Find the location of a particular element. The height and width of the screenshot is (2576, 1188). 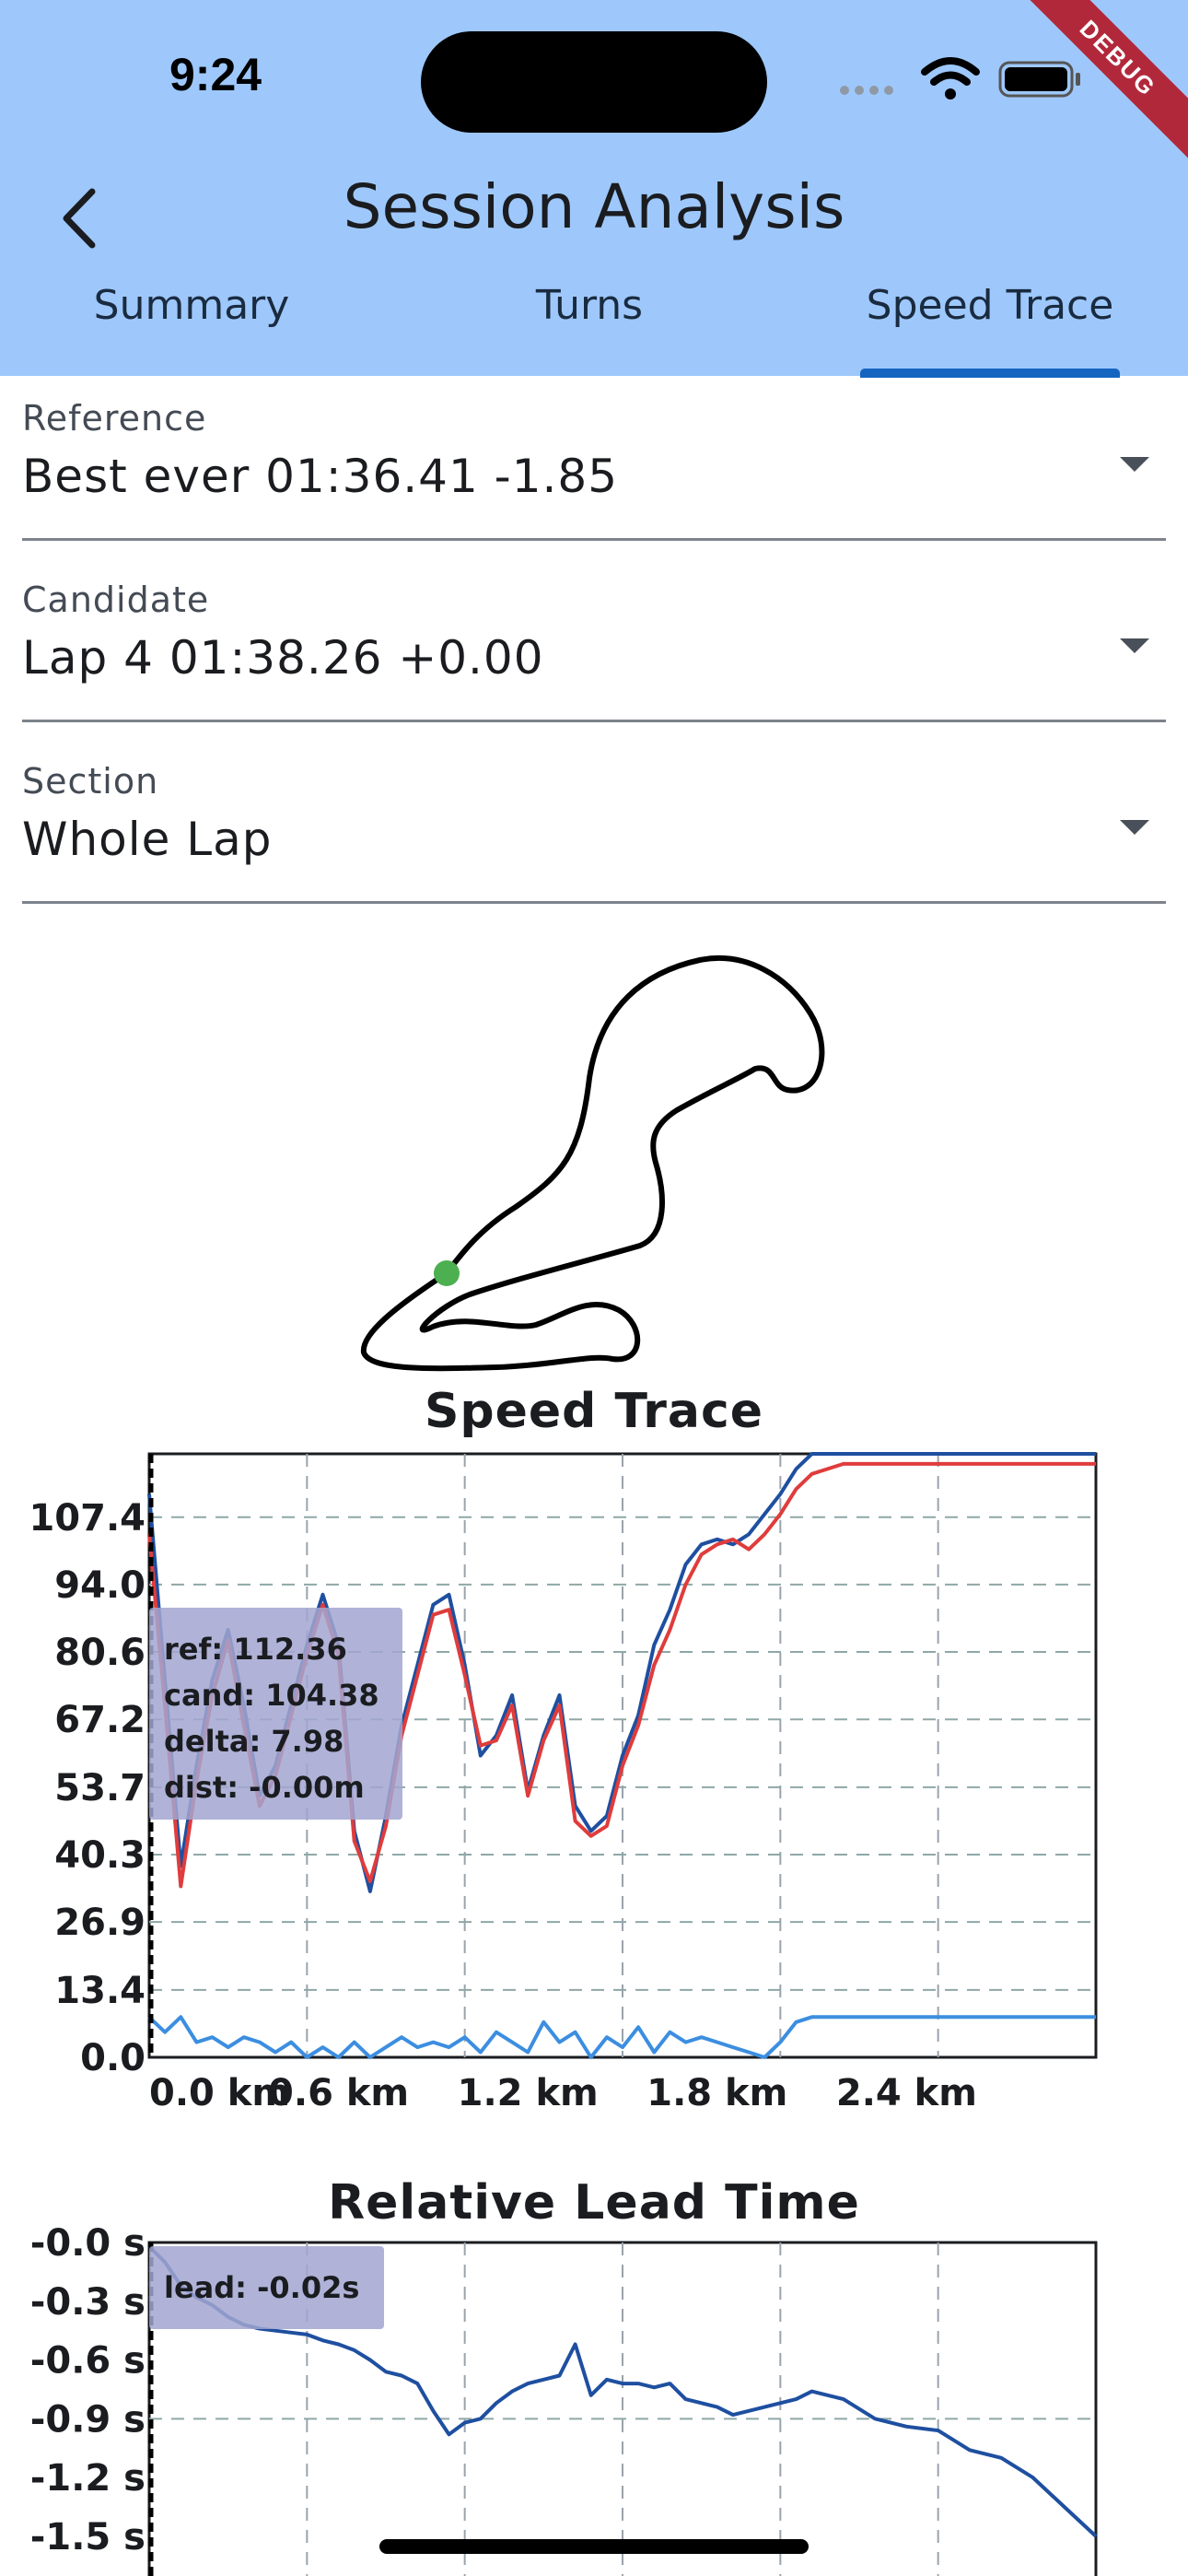

wifi-icon is located at coordinates (951, 78).